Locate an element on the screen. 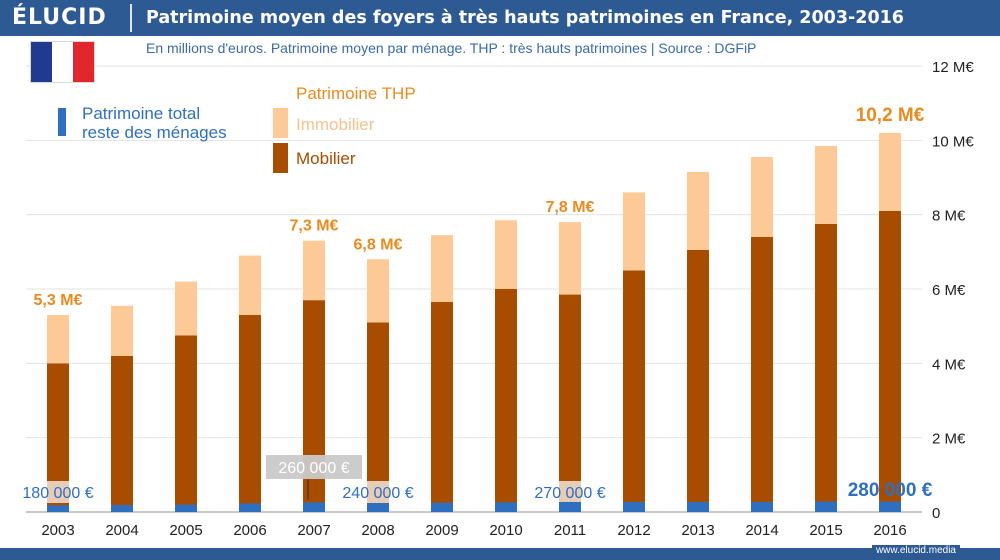  legend-reste-menages: Patrimoine total reste des ménages is located at coordinates (154, 123).